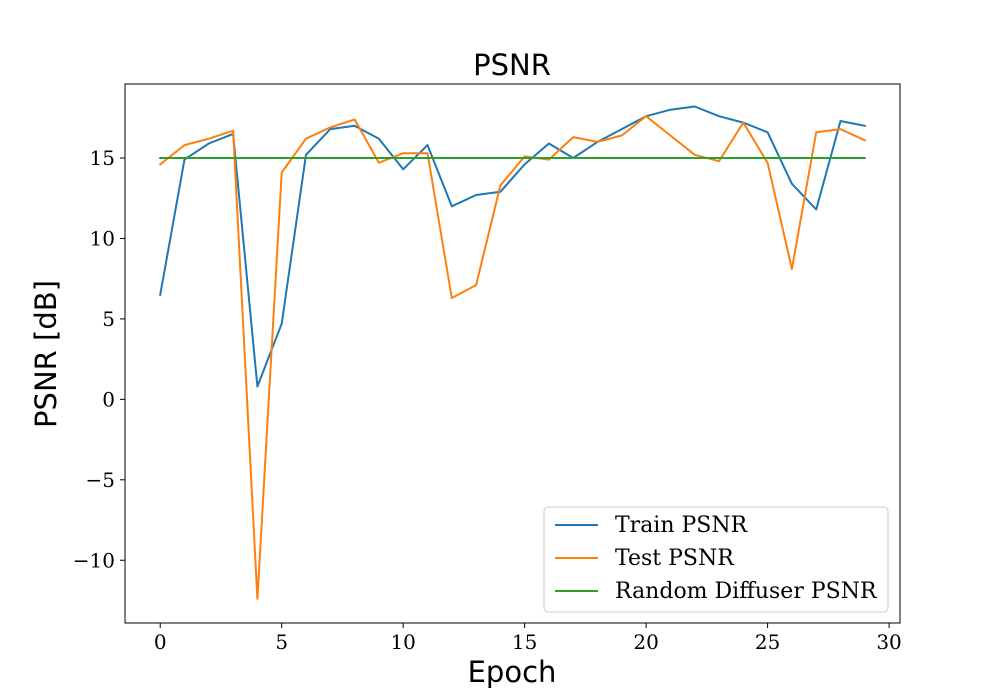 Image resolution: width=1000 pixels, height=700 pixels. Describe the element at coordinates (512, 672) in the screenshot. I see `x-axis-label: Epoch` at that location.